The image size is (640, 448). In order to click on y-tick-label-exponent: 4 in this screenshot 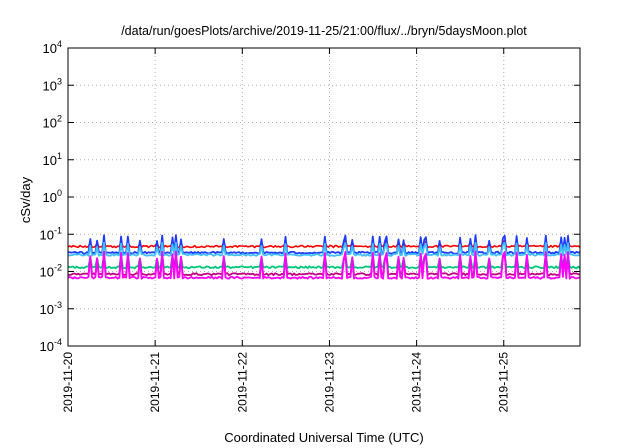, I will do `click(59, 44)`.